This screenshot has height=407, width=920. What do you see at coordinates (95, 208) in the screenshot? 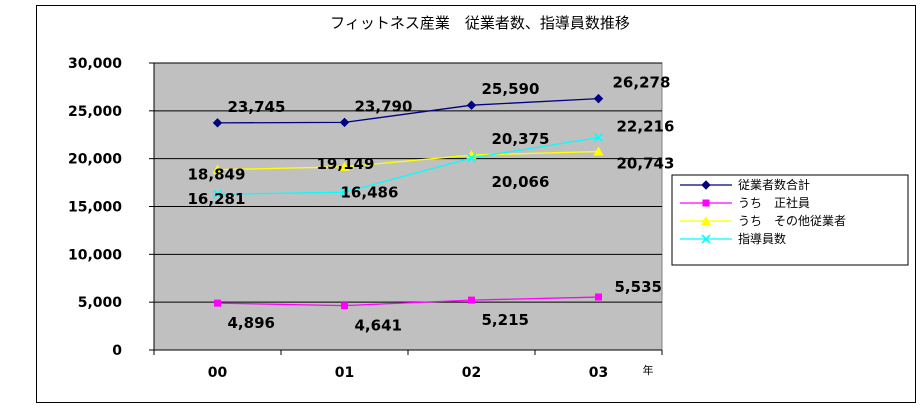
I see `y-tick-label: 15,000` at bounding box center [95, 208].